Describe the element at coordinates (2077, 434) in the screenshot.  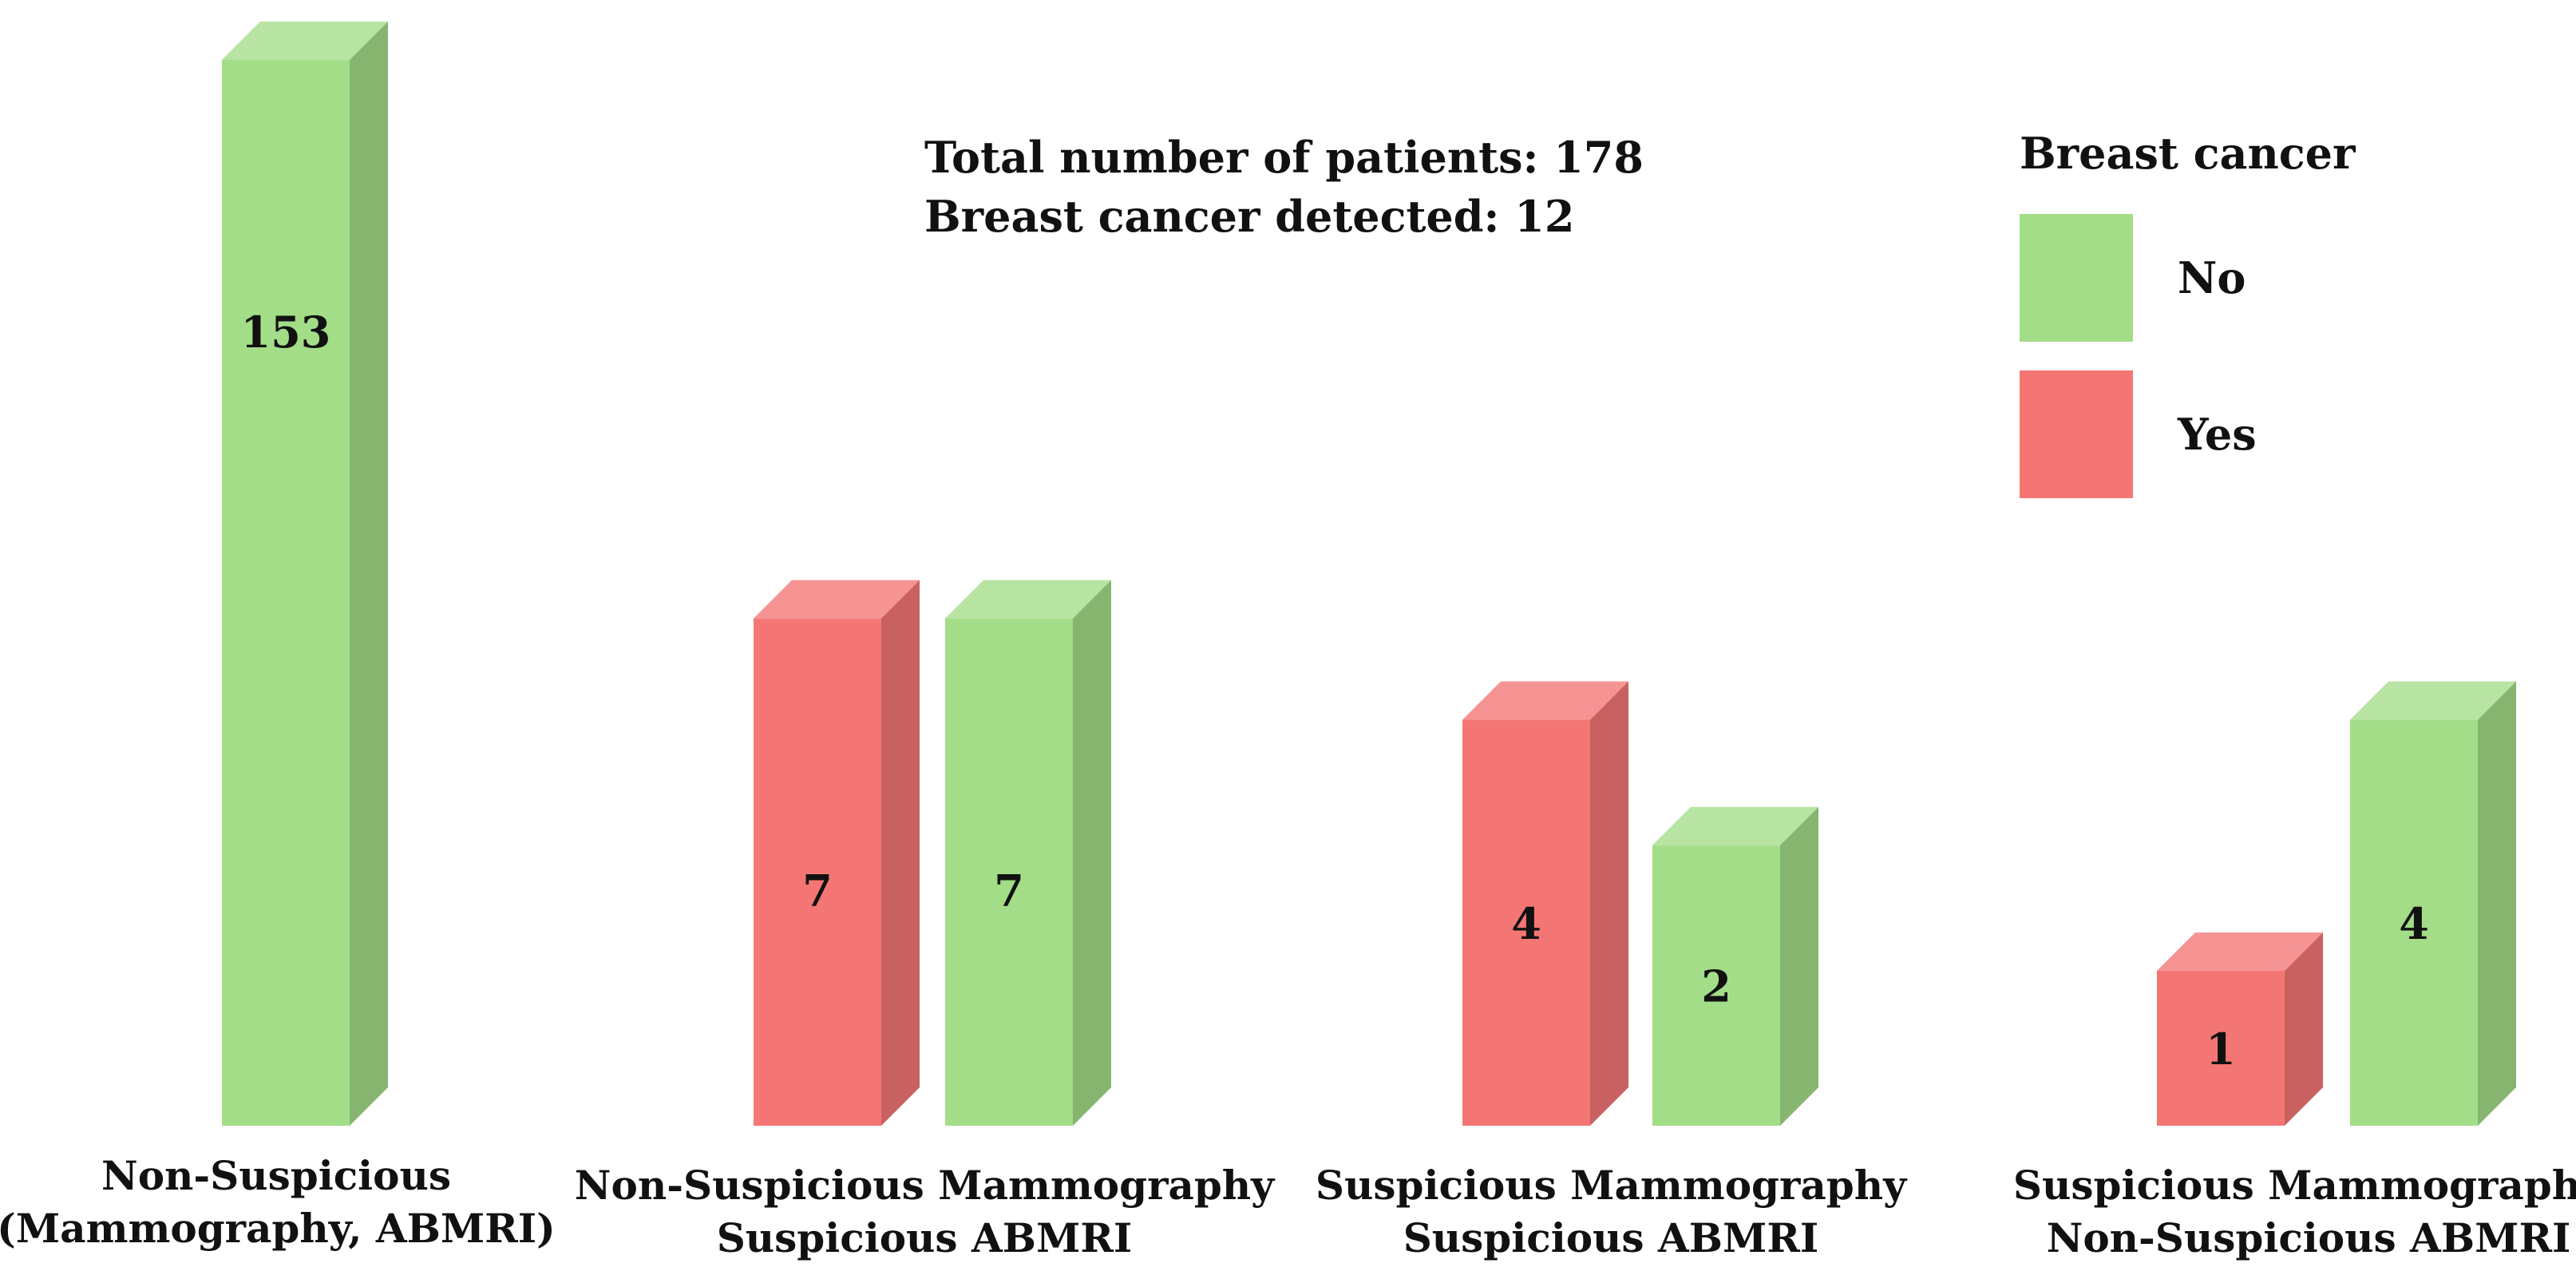
I see `legend-swatch-yes` at that location.